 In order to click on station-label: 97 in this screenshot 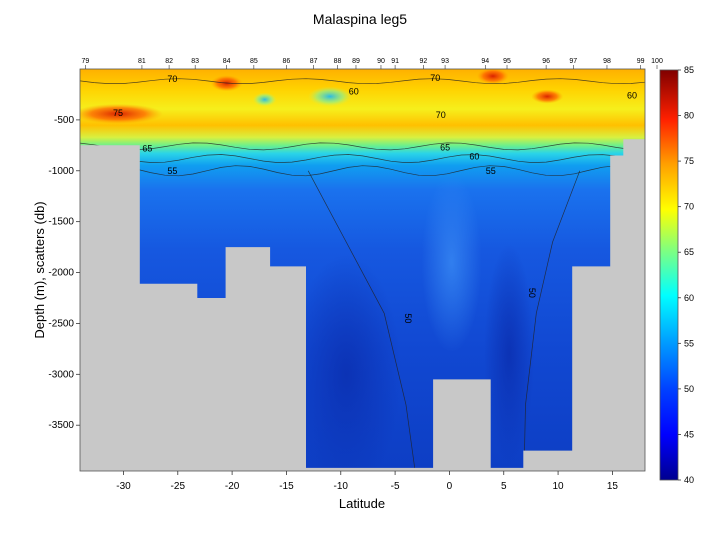, I will do `click(573, 61)`.